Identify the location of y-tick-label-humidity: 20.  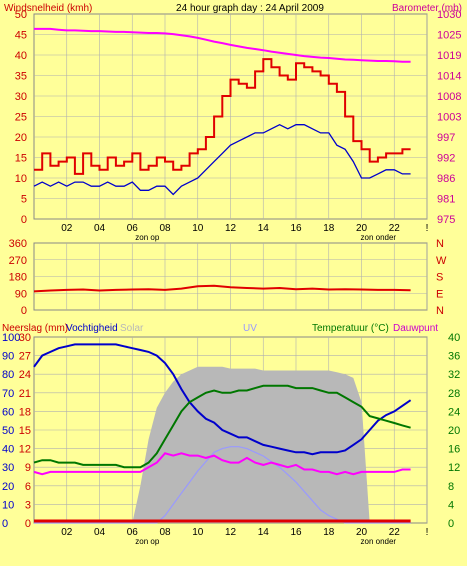
(8, 487).